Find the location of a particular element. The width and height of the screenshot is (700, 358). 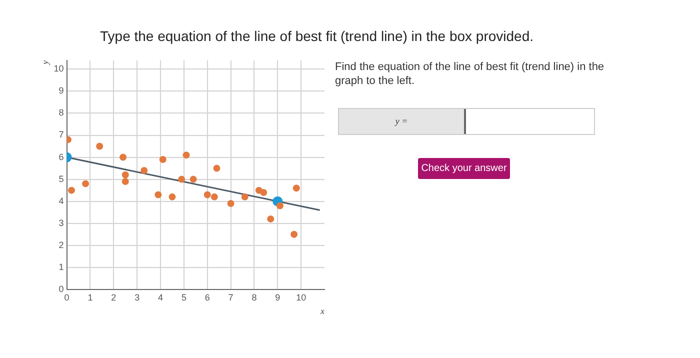

y-tick-label: 1 is located at coordinates (61, 267).